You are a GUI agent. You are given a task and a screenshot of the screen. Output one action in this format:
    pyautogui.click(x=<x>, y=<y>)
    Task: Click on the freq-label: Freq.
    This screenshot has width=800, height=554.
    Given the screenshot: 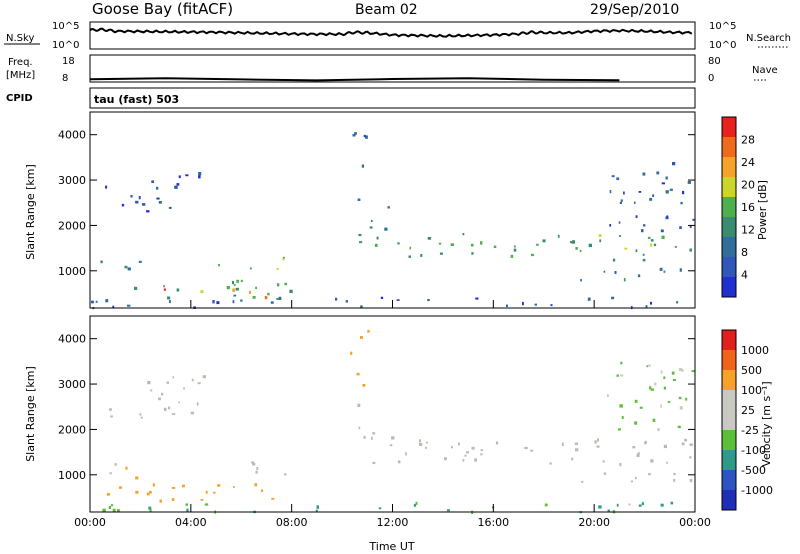 What is the action you would take?
    pyautogui.click(x=20, y=62)
    